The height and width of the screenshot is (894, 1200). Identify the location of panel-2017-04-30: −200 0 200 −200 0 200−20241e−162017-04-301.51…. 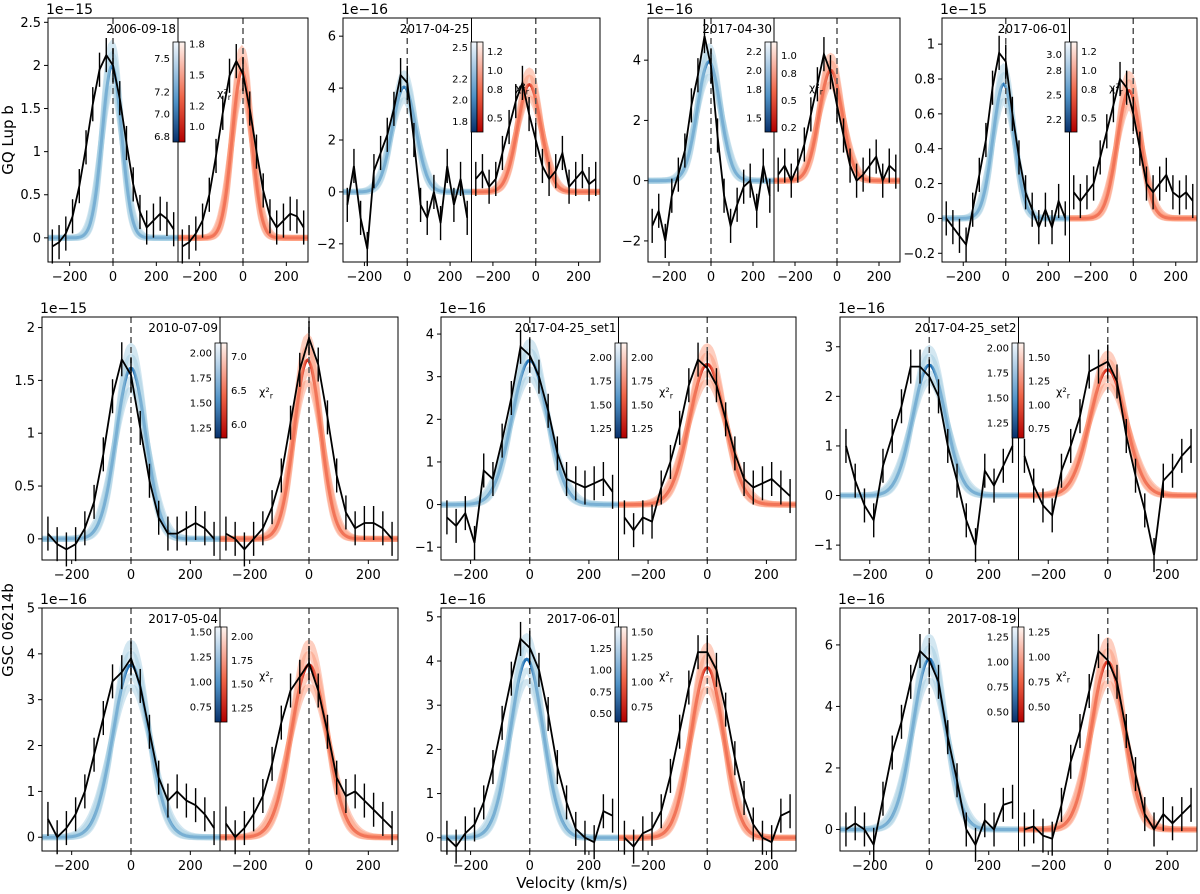
(761, 143).